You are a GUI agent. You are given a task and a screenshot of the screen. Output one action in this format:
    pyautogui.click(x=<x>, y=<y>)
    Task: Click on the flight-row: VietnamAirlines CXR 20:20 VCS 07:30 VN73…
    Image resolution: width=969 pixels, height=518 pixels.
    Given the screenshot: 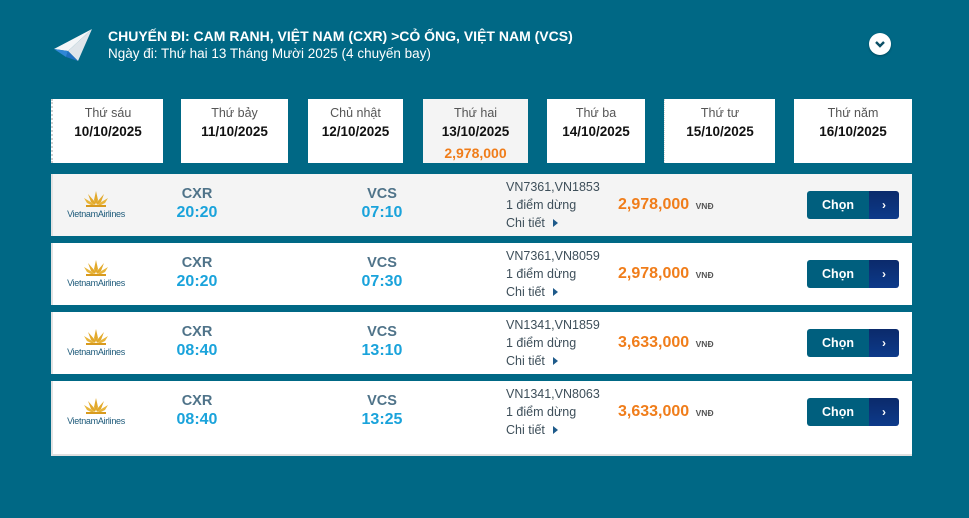 What is the action you would take?
    pyautogui.click(x=481, y=274)
    